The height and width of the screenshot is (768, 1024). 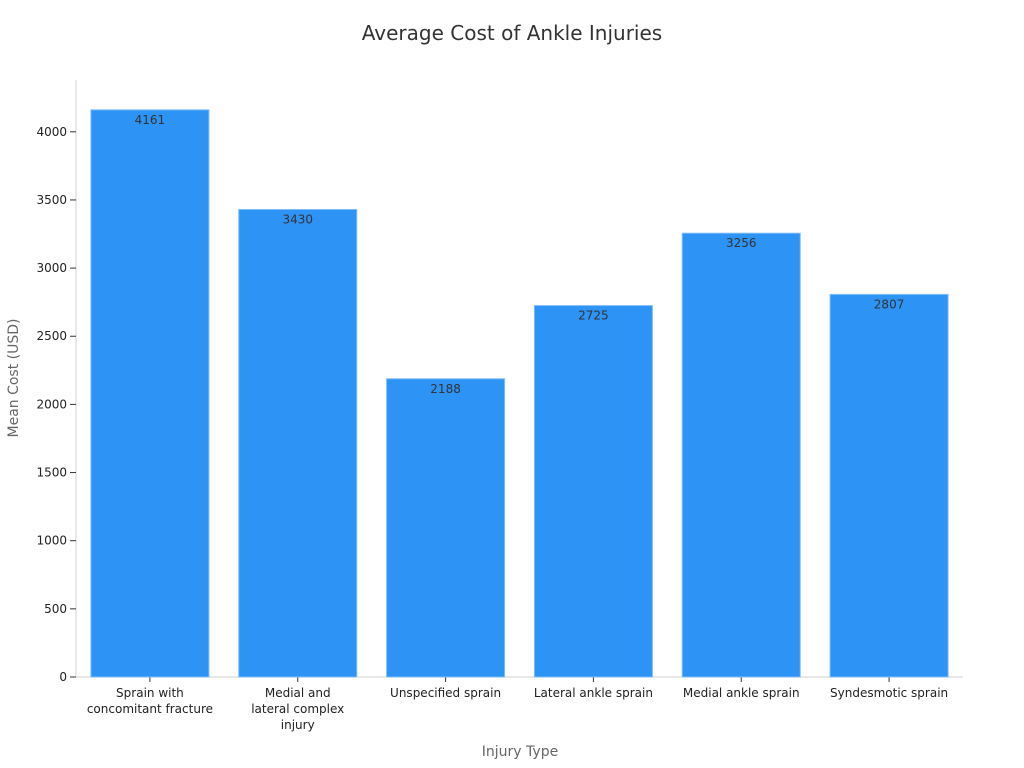 I want to click on y-tick-label: 2000, so click(x=51, y=404).